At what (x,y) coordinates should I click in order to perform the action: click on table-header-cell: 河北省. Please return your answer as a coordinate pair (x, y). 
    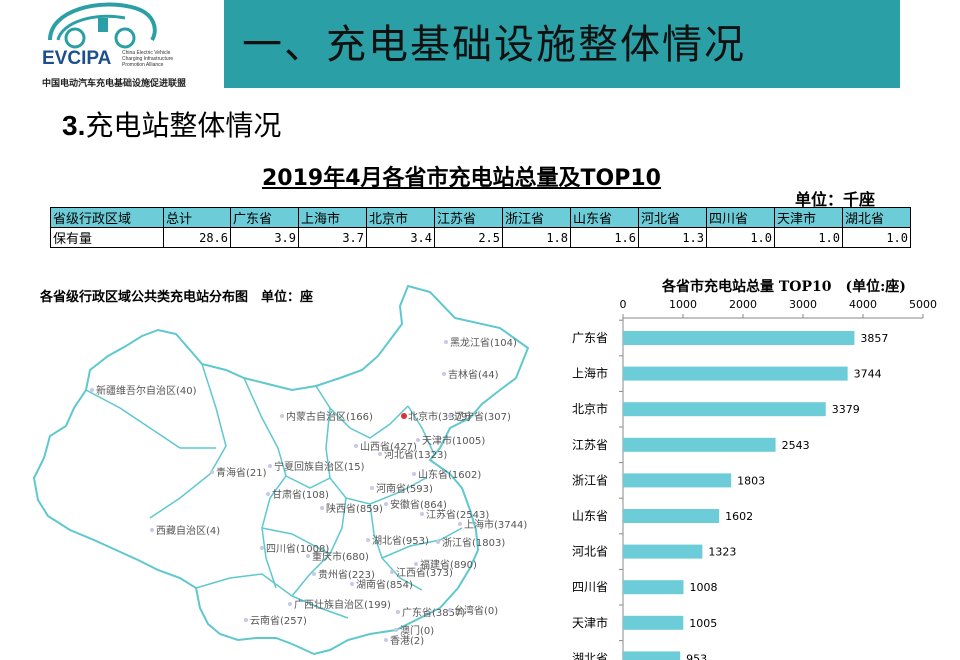
    Looking at the image, I should click on (672, 217).